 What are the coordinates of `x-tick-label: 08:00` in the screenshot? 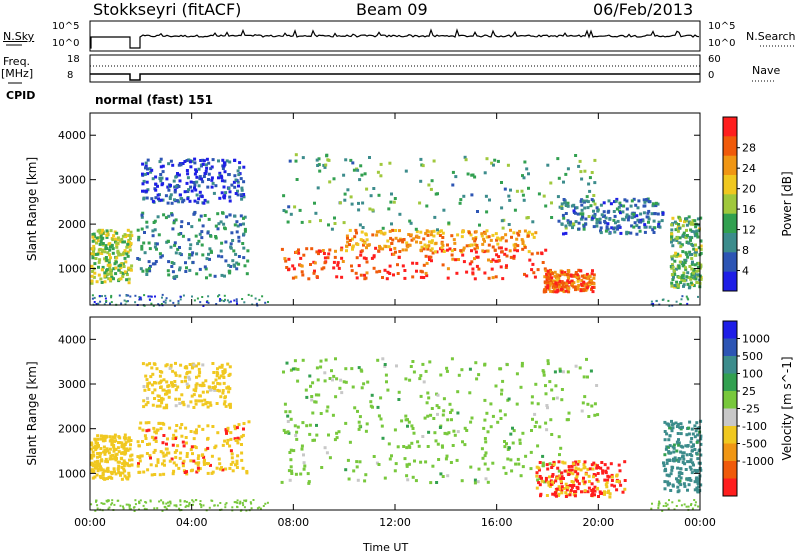 It's located at (293, 522).